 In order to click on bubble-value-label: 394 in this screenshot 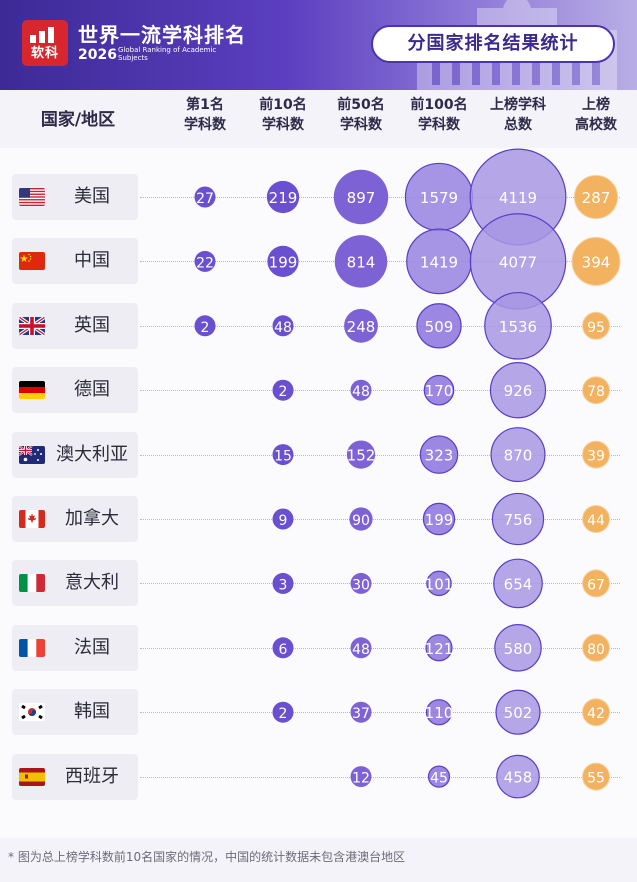, I will do `click(596, 262)`.